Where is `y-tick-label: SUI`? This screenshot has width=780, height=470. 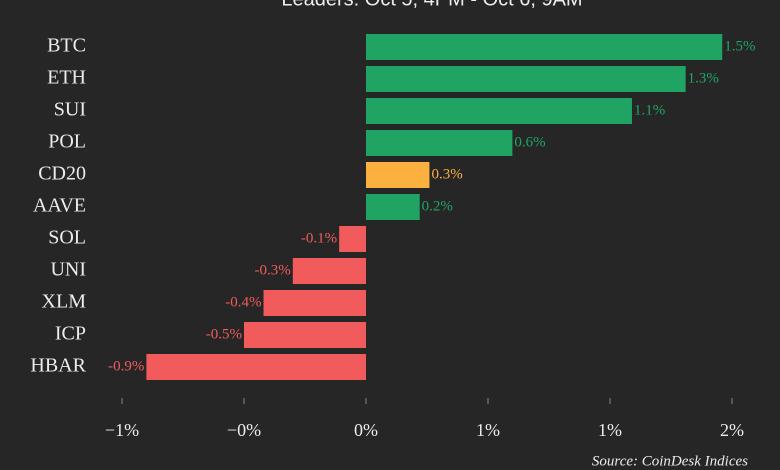 y-tick-label: SUI is located at coordinates (70, 110).